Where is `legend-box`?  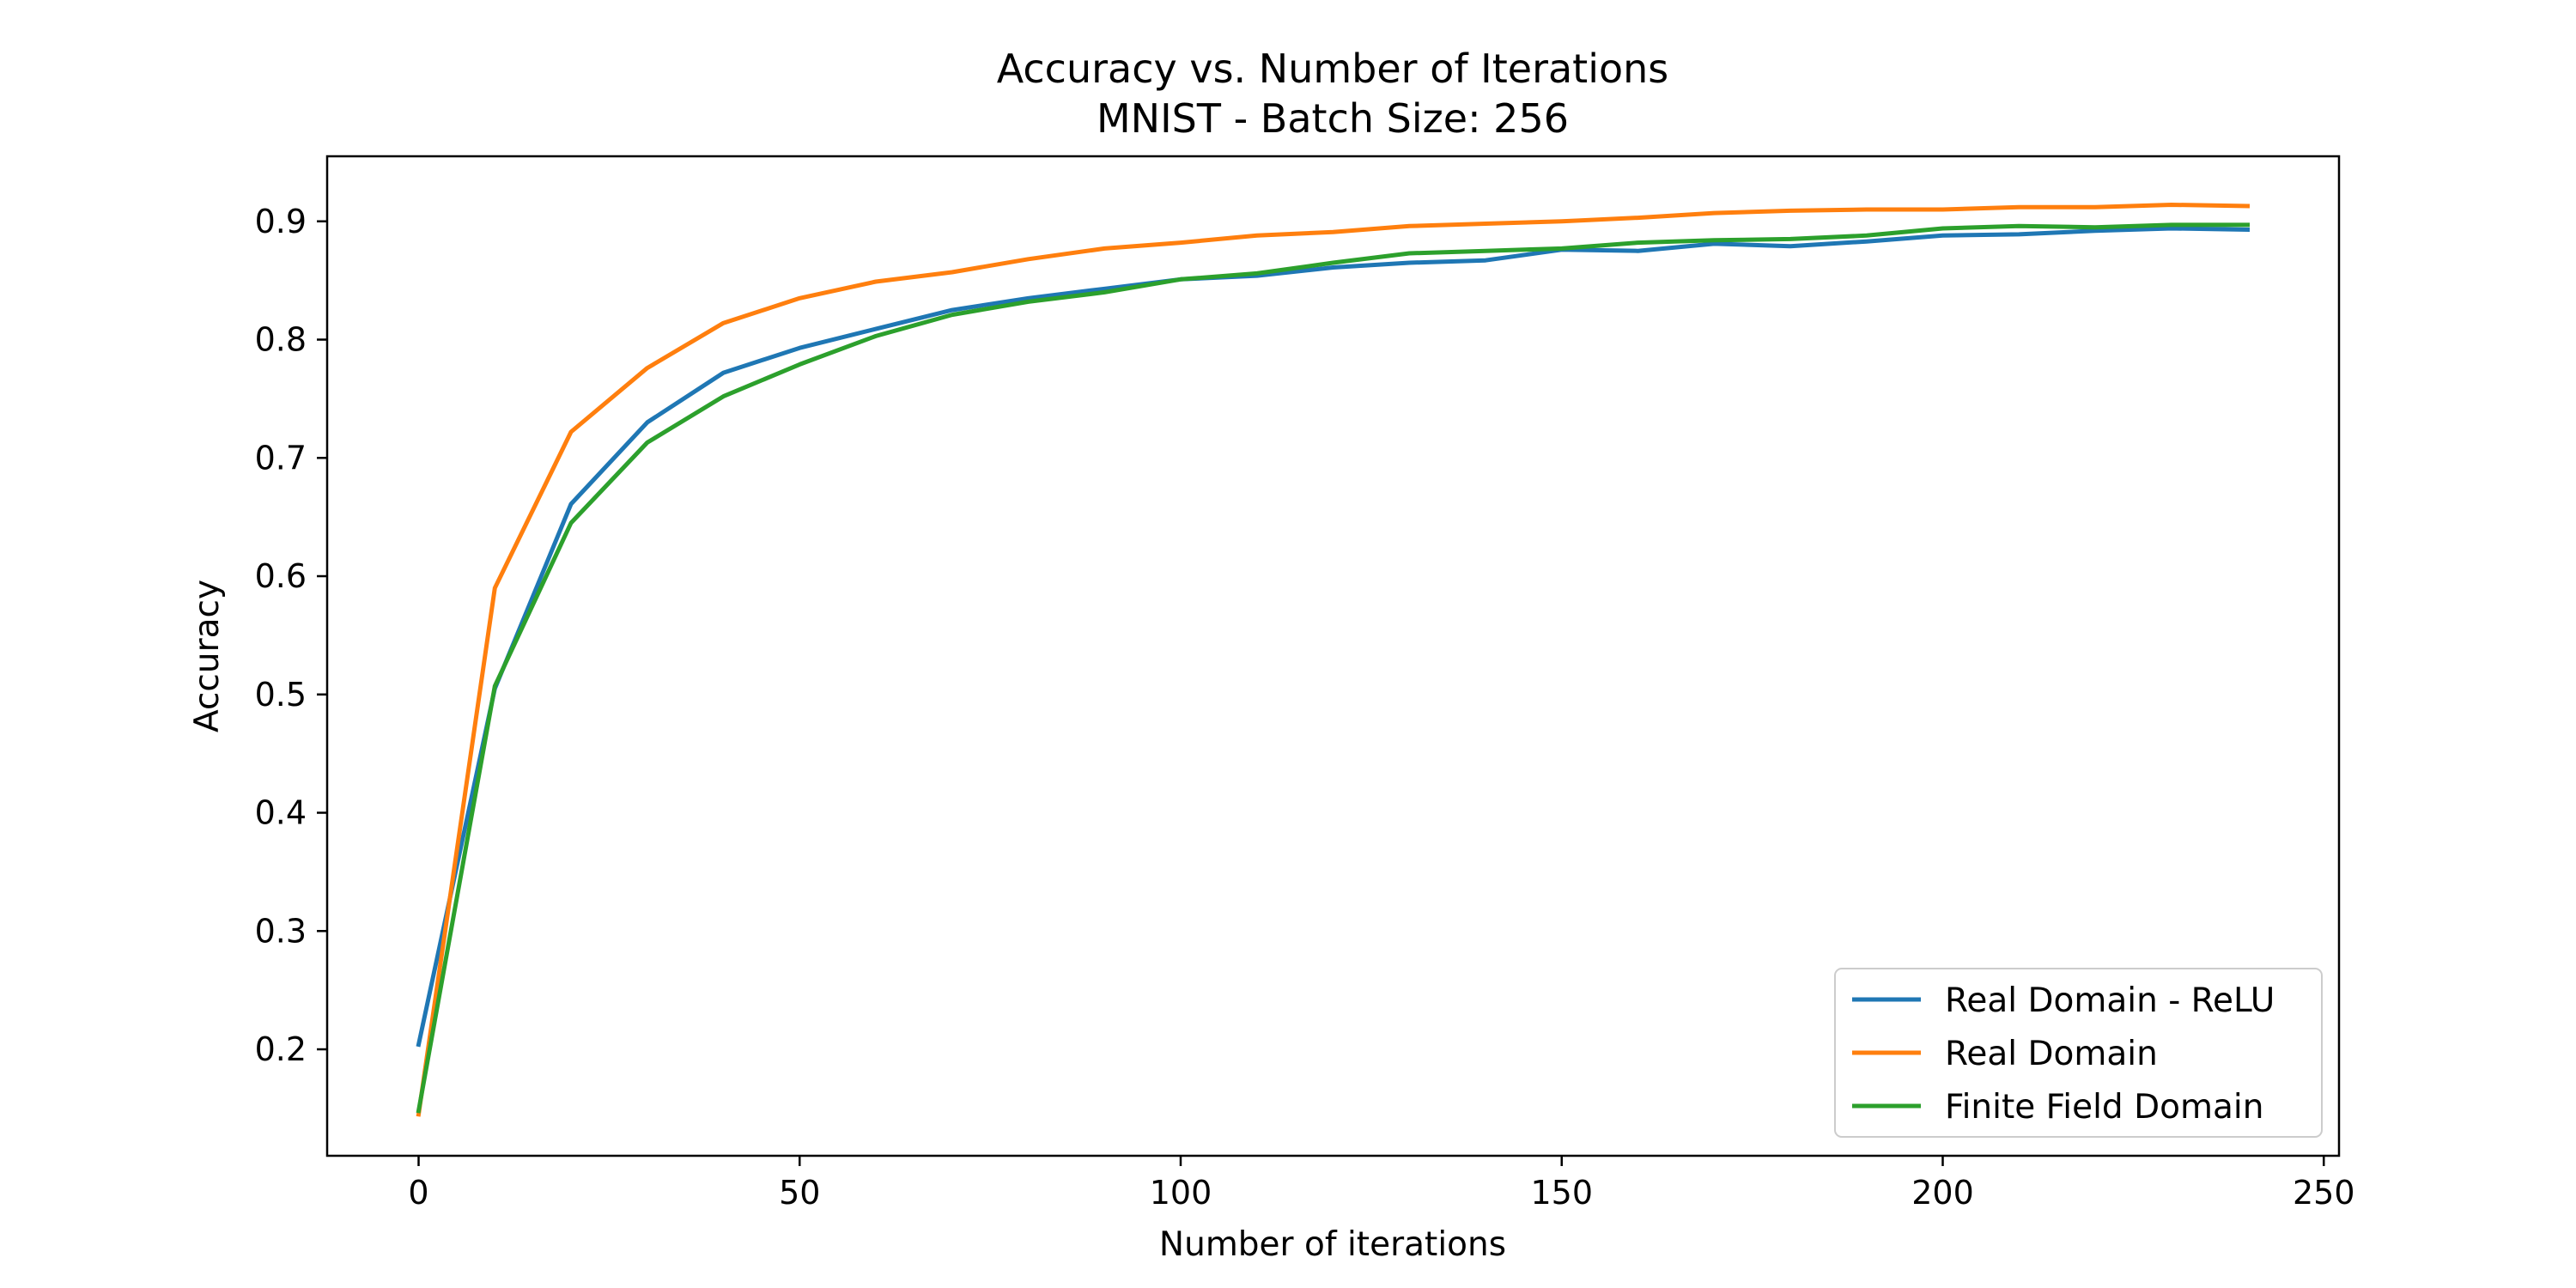
legend-box is located at coordinates (2078, 1053).